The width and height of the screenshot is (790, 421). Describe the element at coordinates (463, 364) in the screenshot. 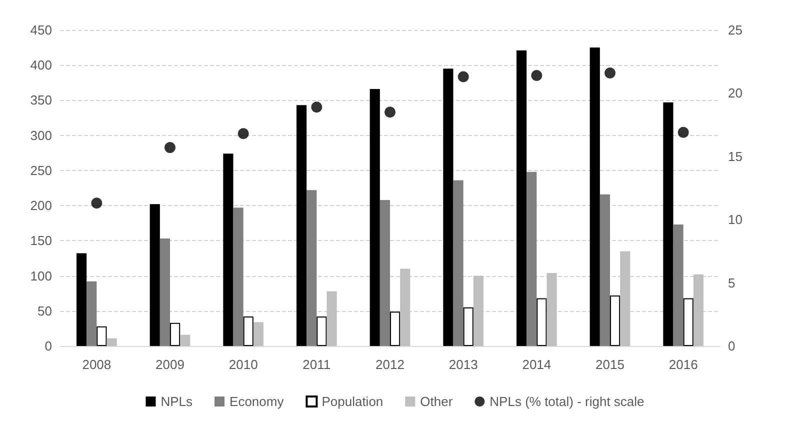

I see `x-tick-label: 2013` at that location.